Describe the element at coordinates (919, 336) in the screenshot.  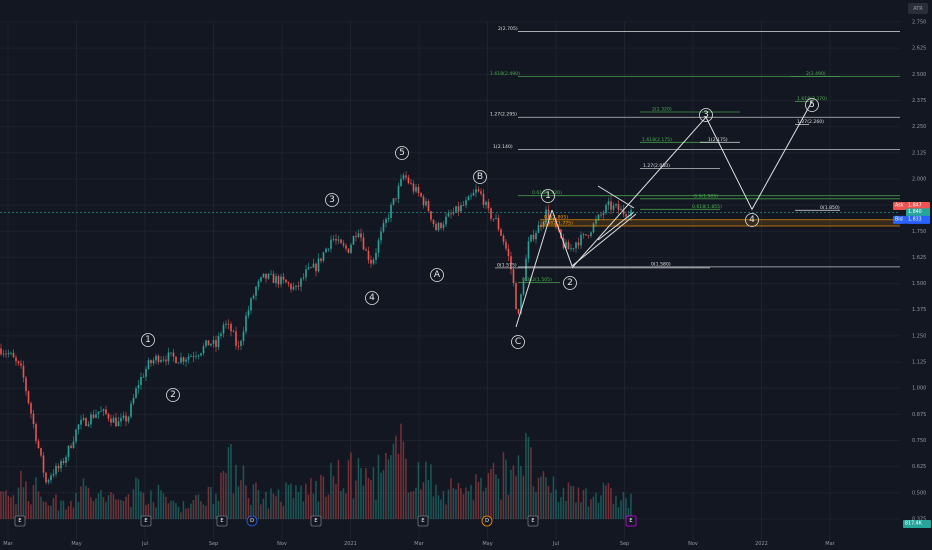
I see `price-tick-label: 1.250` at that location.